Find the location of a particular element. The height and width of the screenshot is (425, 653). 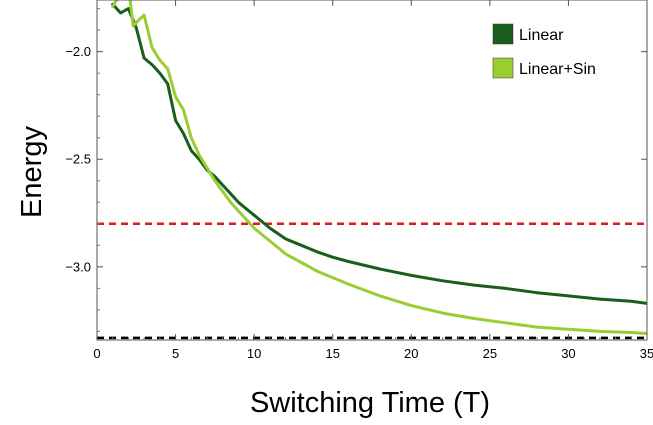

y-tick-label: −3.0 is located at coordinates (78, 266).